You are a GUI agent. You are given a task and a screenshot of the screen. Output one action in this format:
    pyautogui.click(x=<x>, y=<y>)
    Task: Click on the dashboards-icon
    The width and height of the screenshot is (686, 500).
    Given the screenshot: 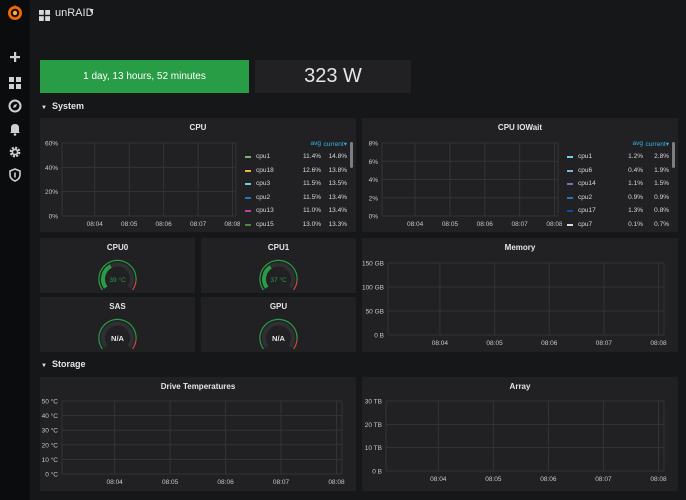 What is the action you would take?
    pyautogui.click(x=15, y=85)
    